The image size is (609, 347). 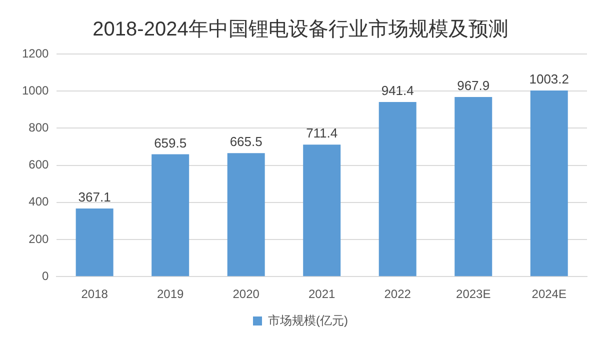 I want to click on y-tick-label: 800, so click(x=39, y=127).